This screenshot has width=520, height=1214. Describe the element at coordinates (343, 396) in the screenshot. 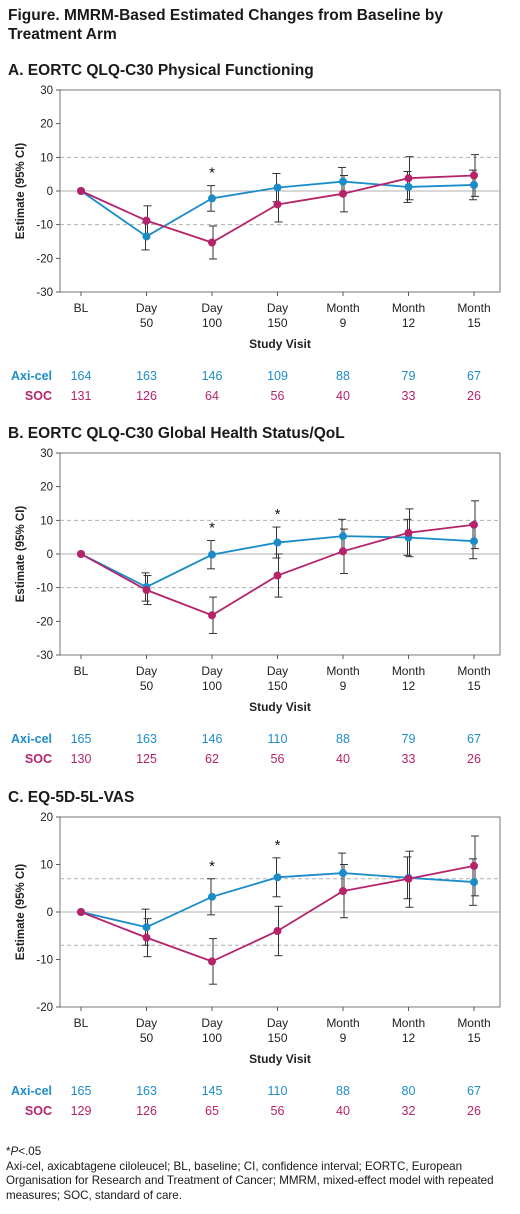

I see `n-value: 40` at that location.